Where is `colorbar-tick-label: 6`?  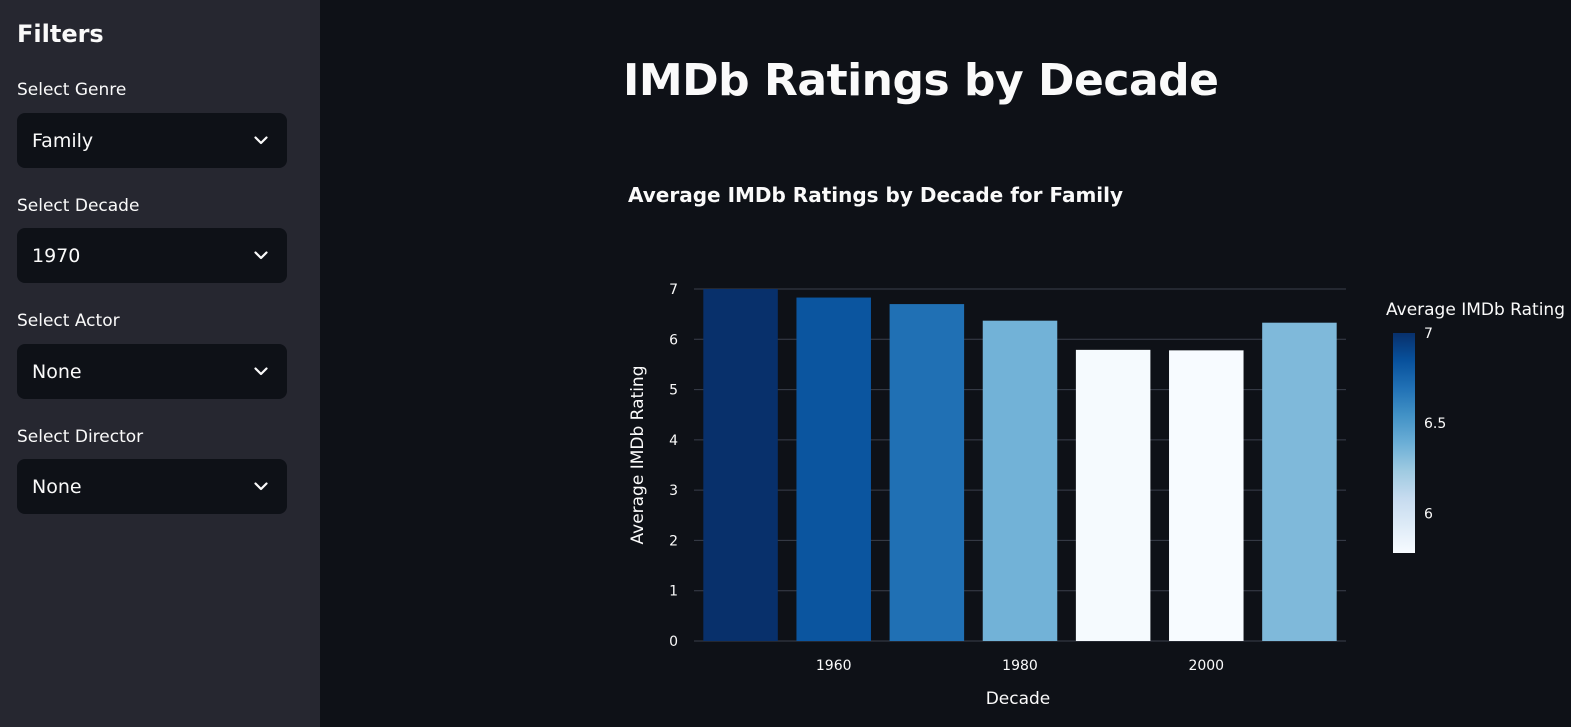 colorbar-tick-label: 6 is located at coordinates (1428, 514).